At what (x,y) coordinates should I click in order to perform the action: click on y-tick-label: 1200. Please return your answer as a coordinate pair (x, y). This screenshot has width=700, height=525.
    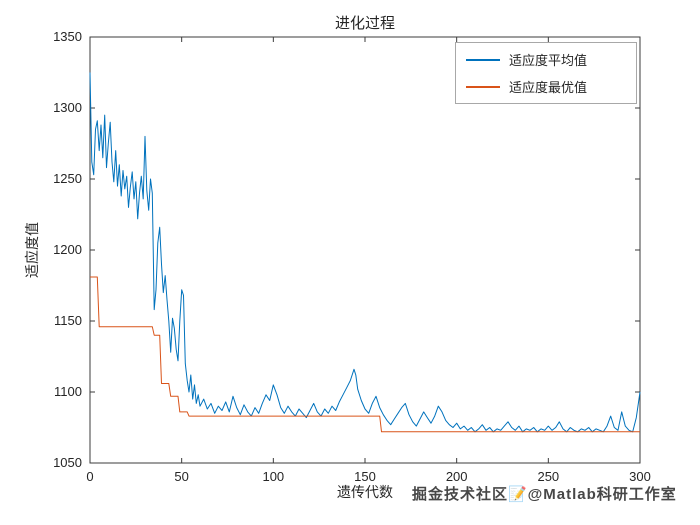
    Looking at the image, I should click on (67, 249).